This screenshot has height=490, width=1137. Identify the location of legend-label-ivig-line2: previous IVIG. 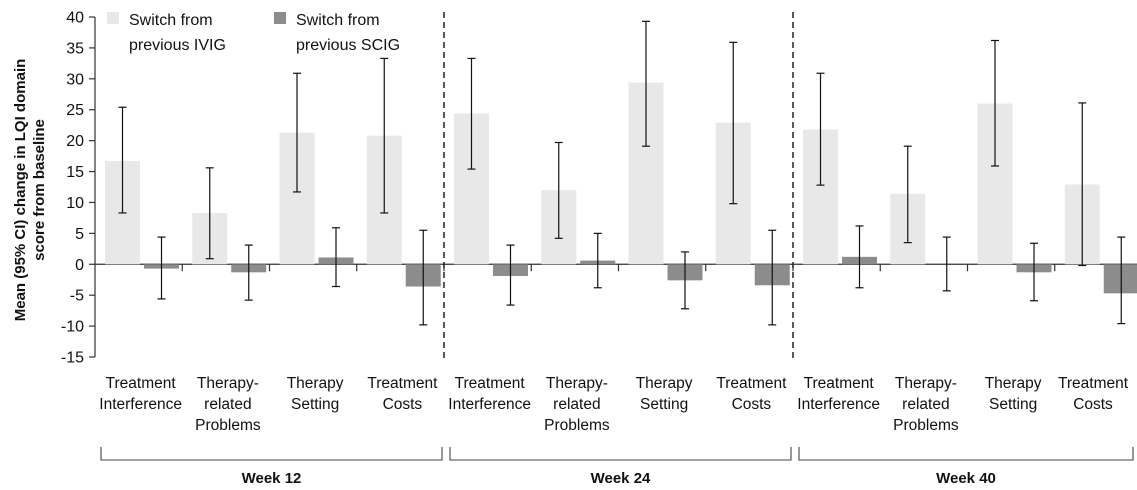
(177, 45).